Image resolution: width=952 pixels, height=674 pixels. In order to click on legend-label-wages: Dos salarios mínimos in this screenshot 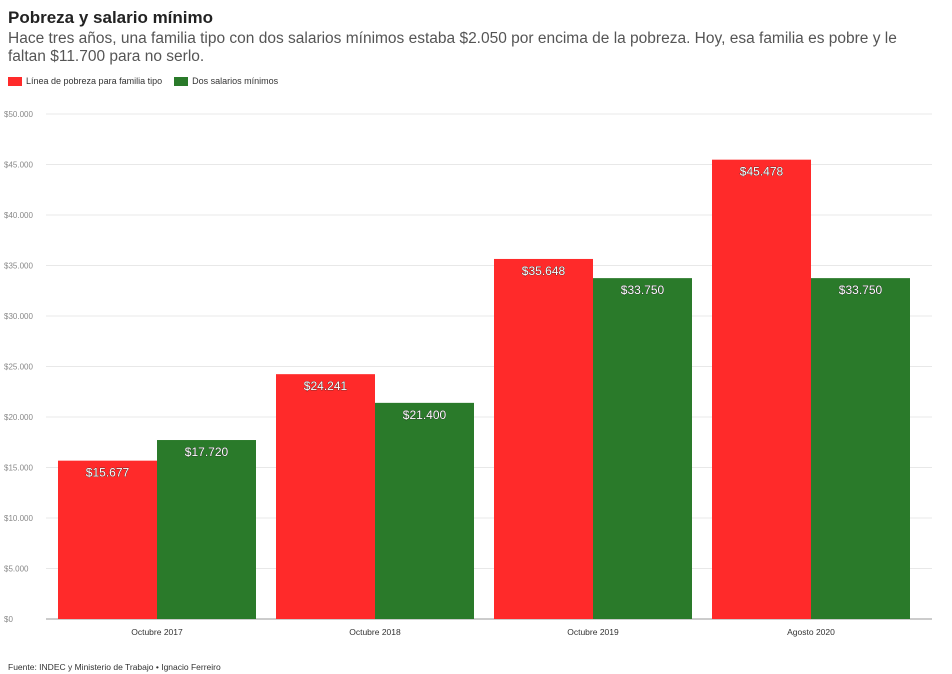, I will do `click(235, 81)`.